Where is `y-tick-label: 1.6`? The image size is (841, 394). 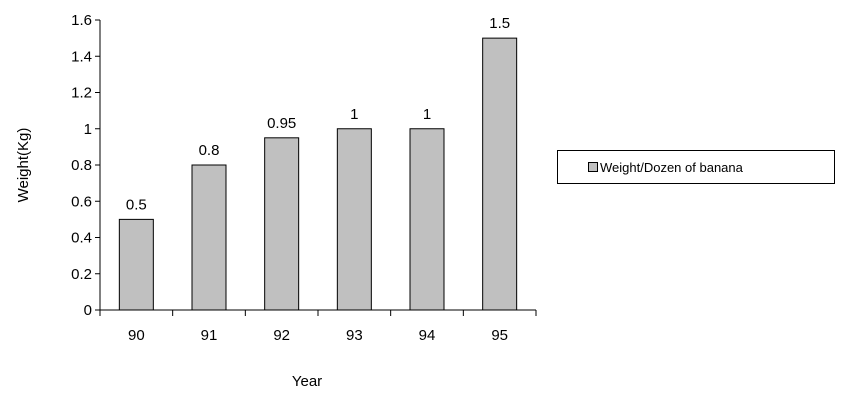
y-tick-label: 1.6 is located at coordinates (81, 20).